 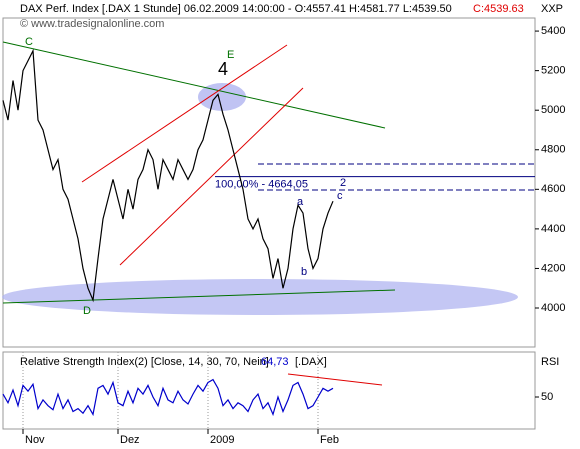 I want to click on annotation: c, so click(x=340, y=196).